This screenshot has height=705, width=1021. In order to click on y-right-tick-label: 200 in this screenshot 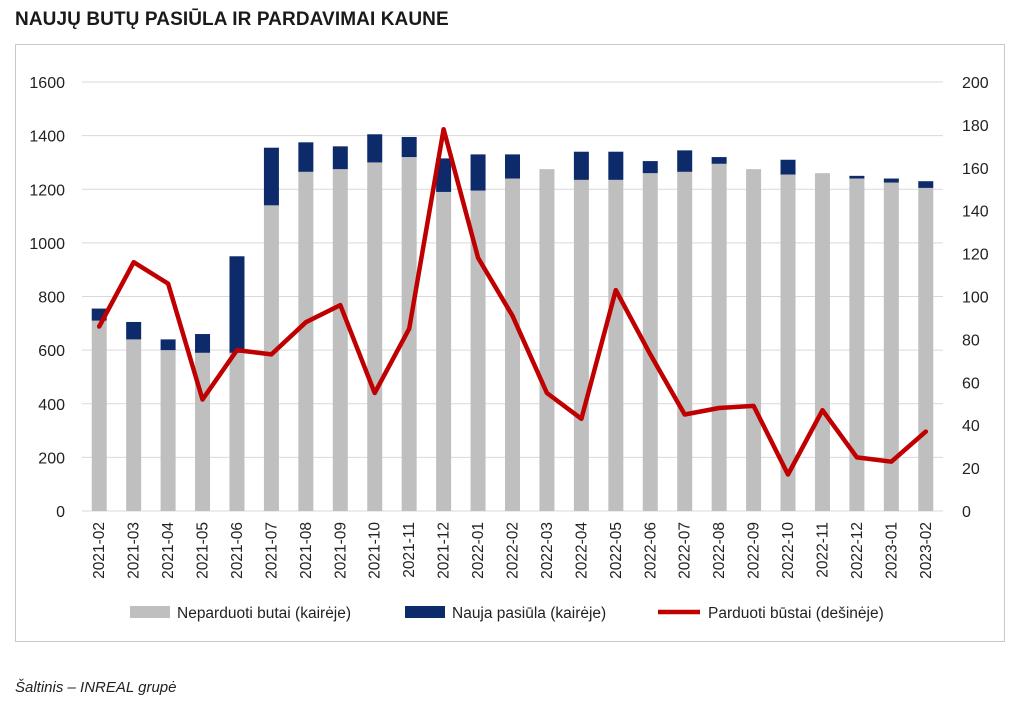, I will do `click(975, 83)`.